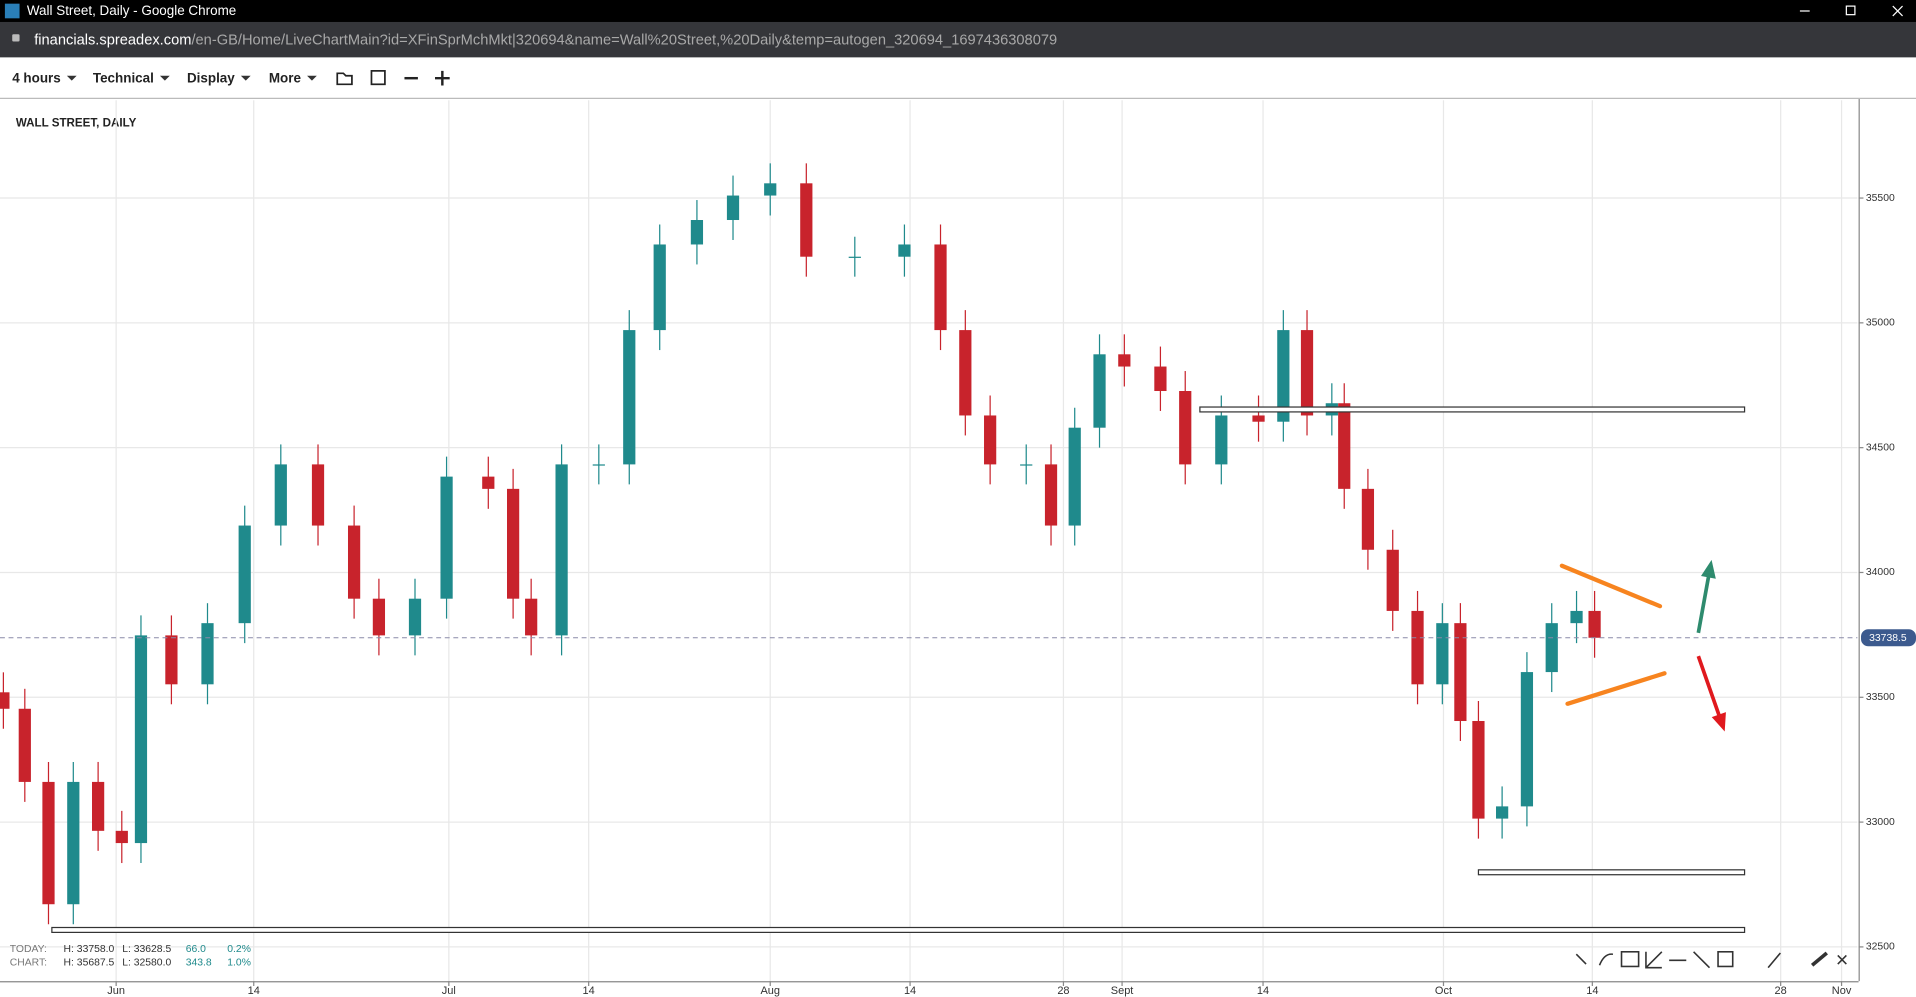 Image resolution: width=1916 pixels, height=997 pixels. What do you see at coordinates (1880, 572) in the screenshot?
I see `y-tick-label: 34000` at bounding box center [1880, 572].